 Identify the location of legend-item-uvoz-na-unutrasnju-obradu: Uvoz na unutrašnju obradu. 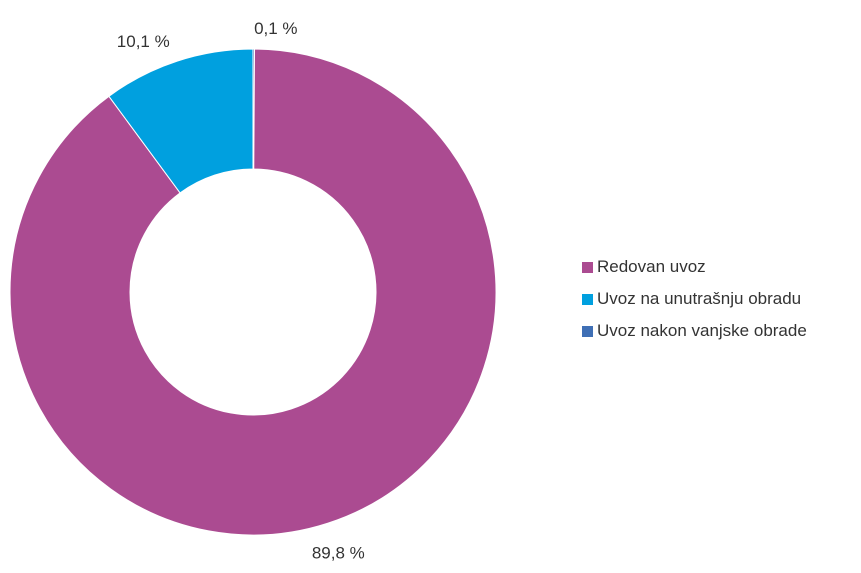
(694, 299).